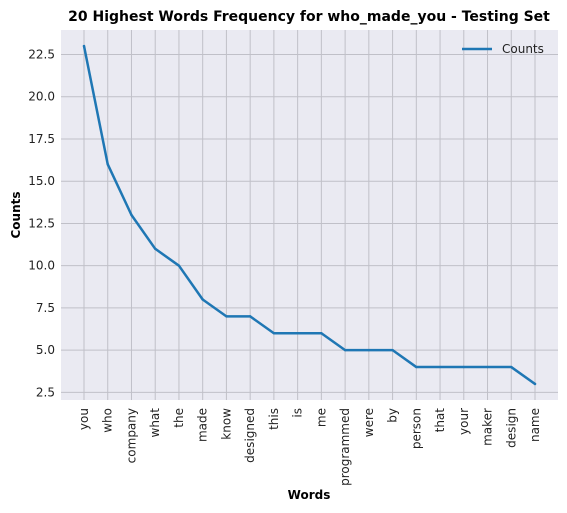 The image size is (567, 513). What do you see at coordinates (464, 421) in the screenshot?
I see `x-tick-label: your` at bounding box center [464, 421].